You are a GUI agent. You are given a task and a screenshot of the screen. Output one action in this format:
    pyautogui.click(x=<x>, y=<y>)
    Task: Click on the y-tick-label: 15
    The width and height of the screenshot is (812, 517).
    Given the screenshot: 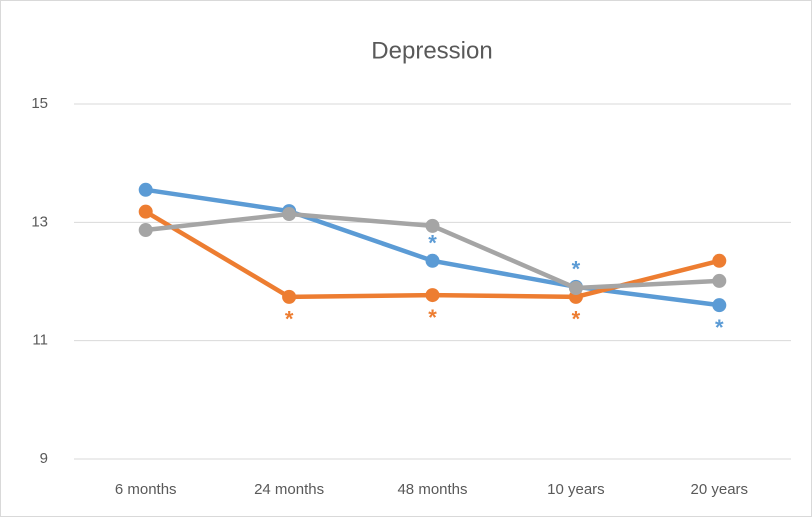 What is the action you would take?
    pyautogui.click(x=39, y=103)
    